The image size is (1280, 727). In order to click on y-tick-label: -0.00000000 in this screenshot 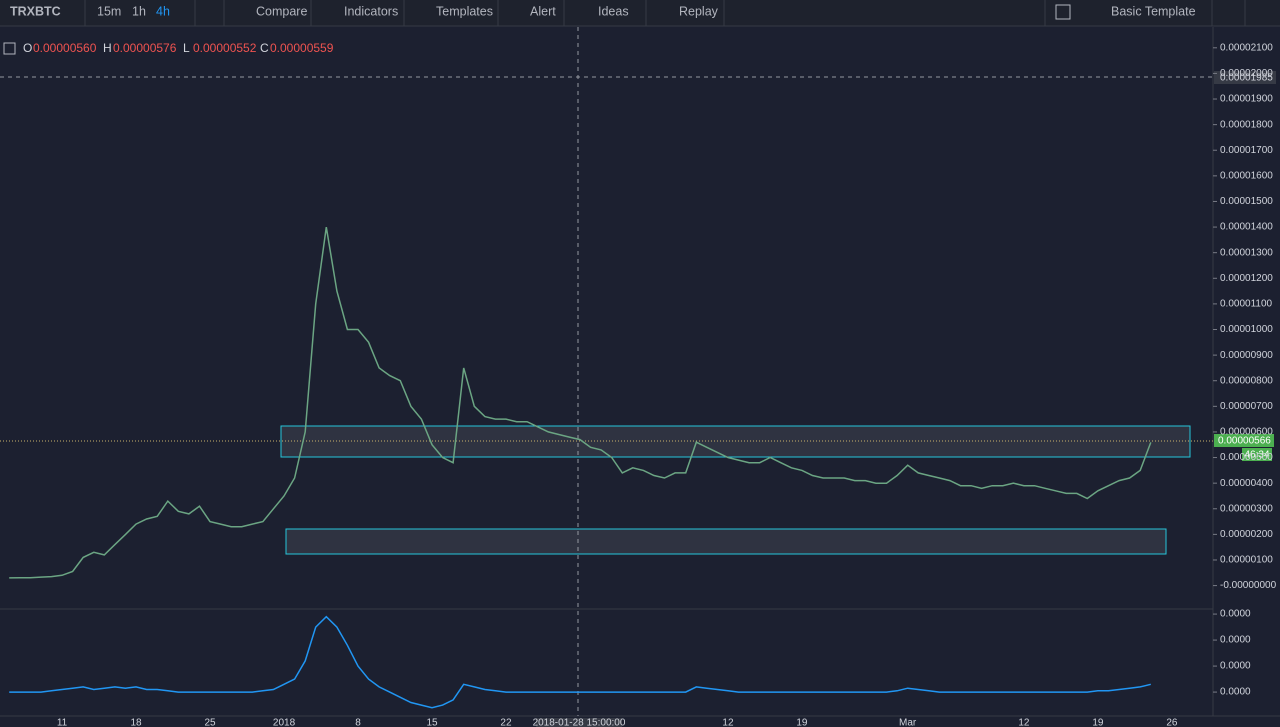, I will do `click(1248, 585)`.